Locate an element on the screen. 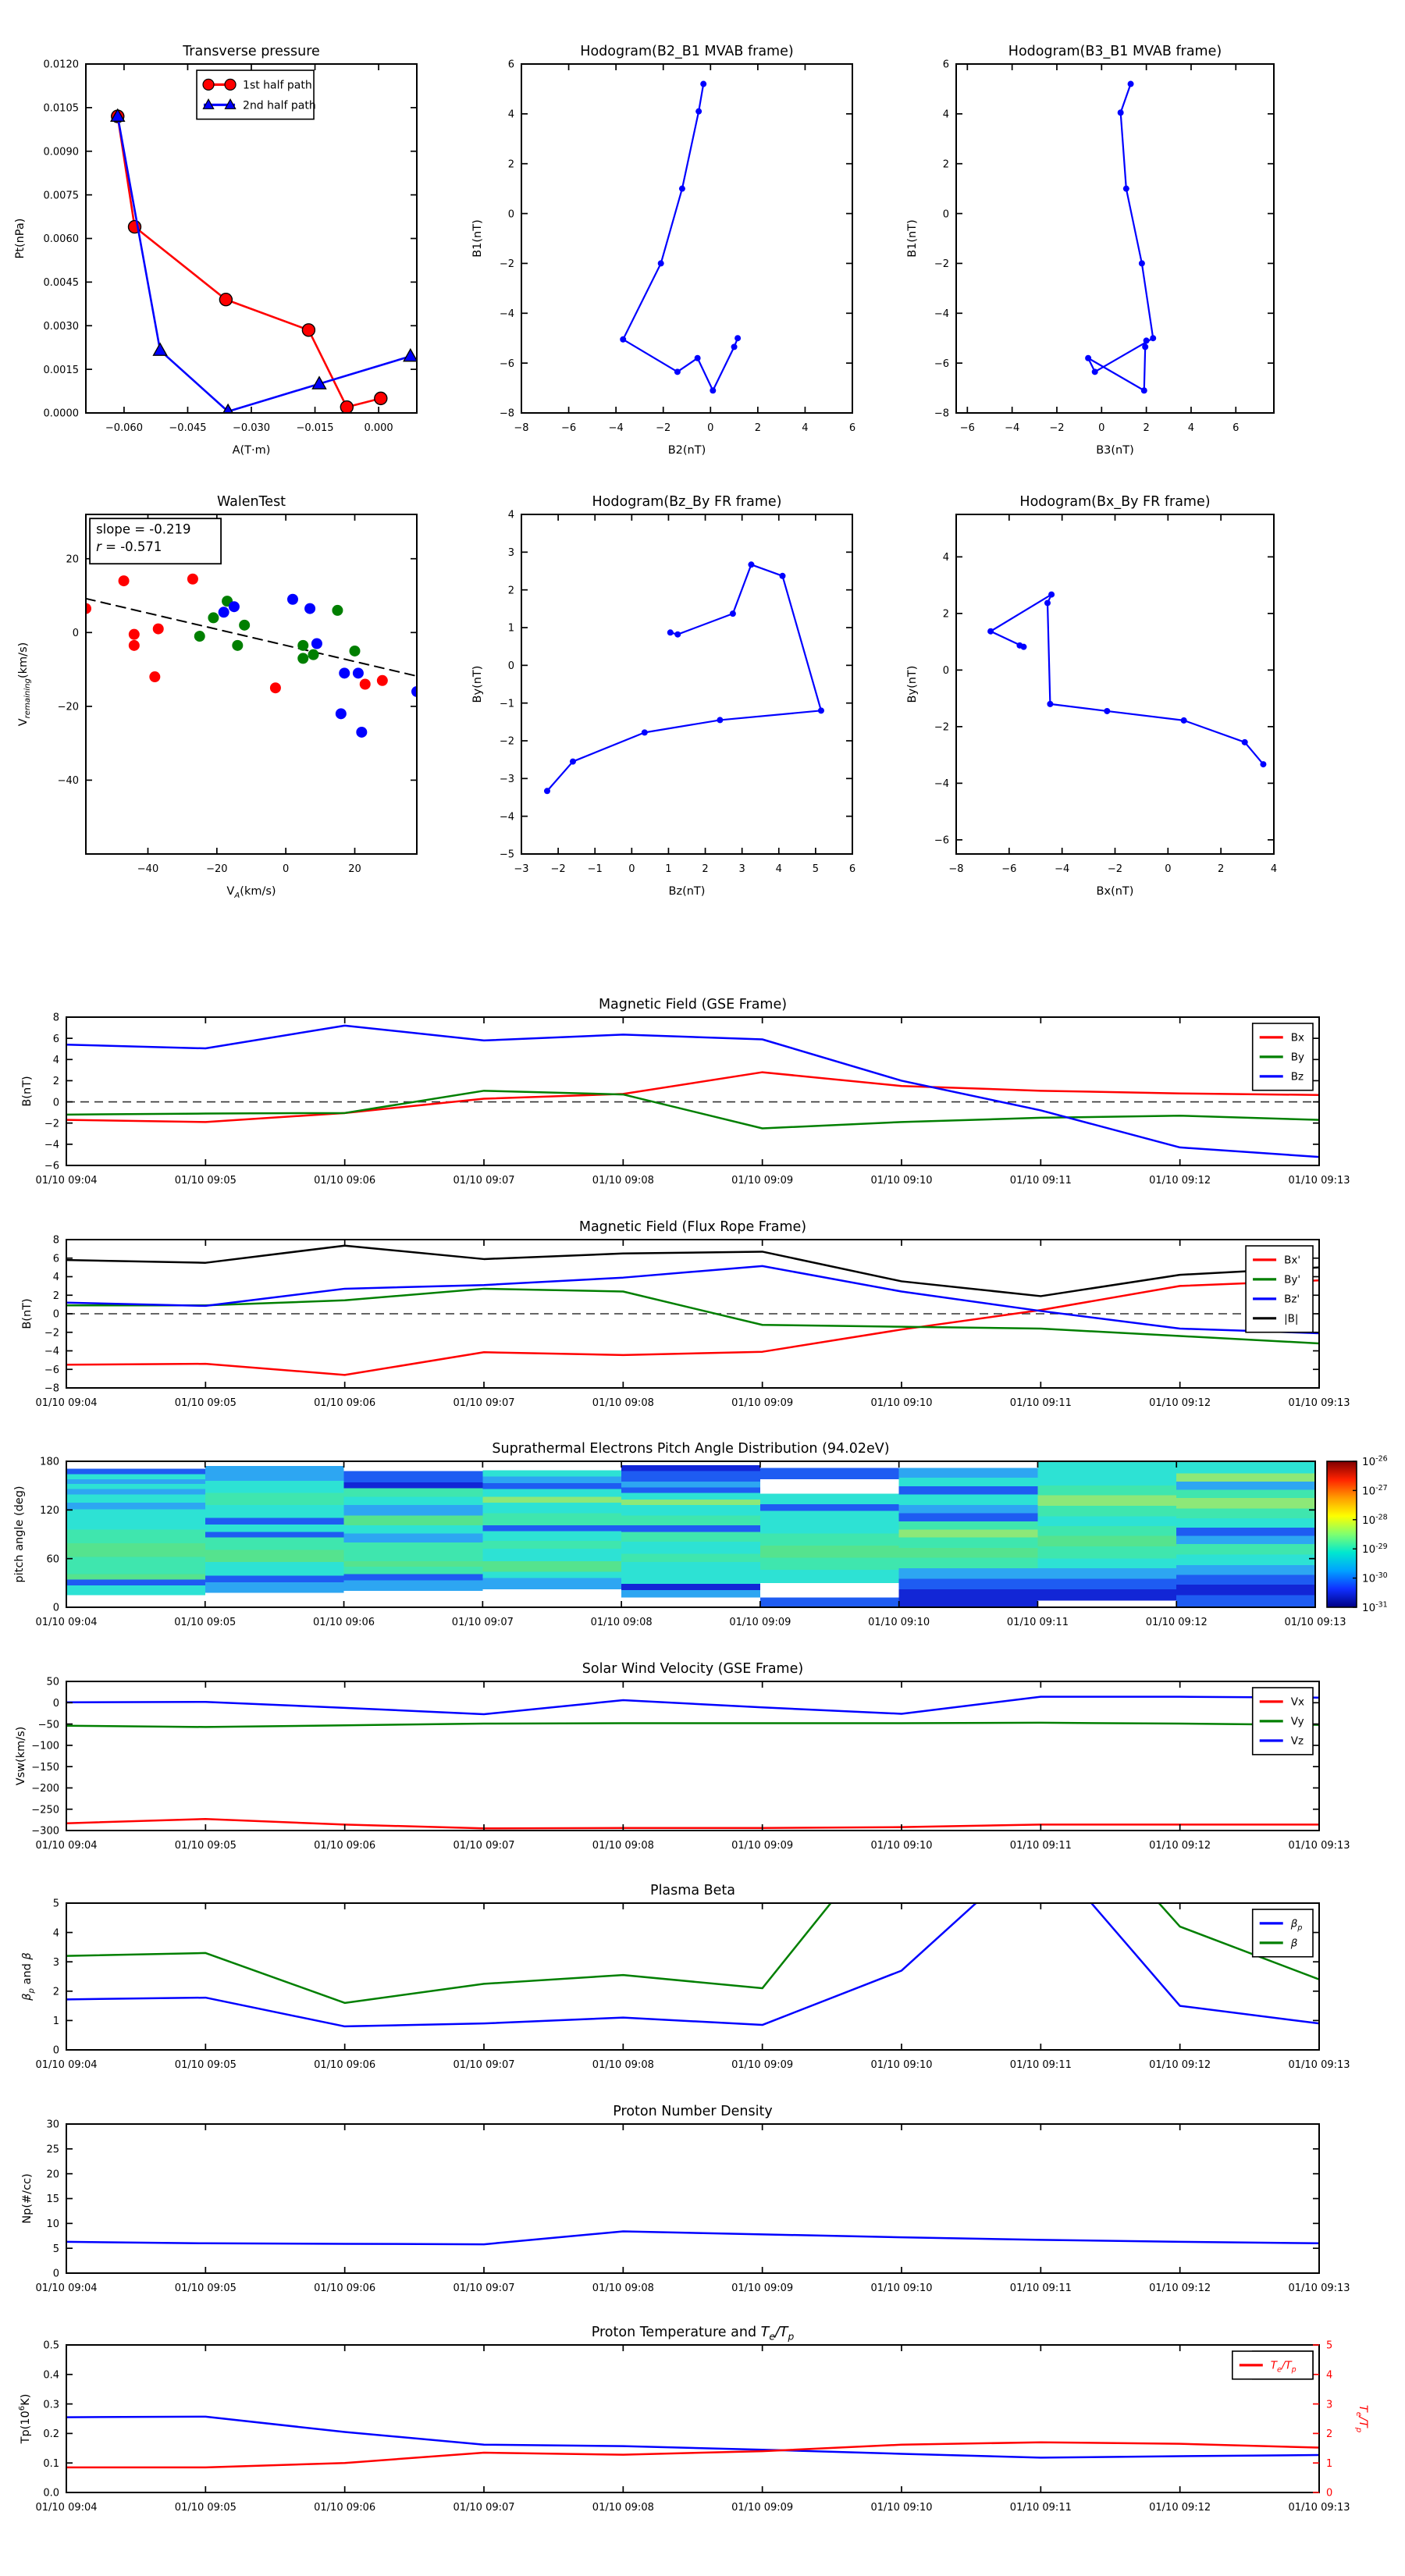 The height and width of the screenshot is (2576, 1405). y-tick-label: 0.0030 is located at coordinates (62, 327).